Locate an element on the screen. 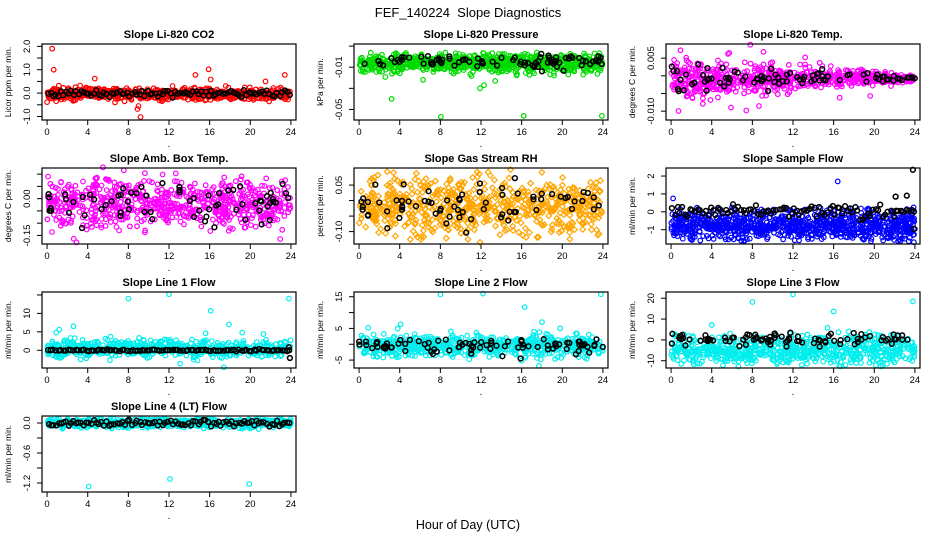 The height and width of the screenshot is (540, 936). panel-title: Slope Amb. Box Temp. is located at coordinates (169, 159).